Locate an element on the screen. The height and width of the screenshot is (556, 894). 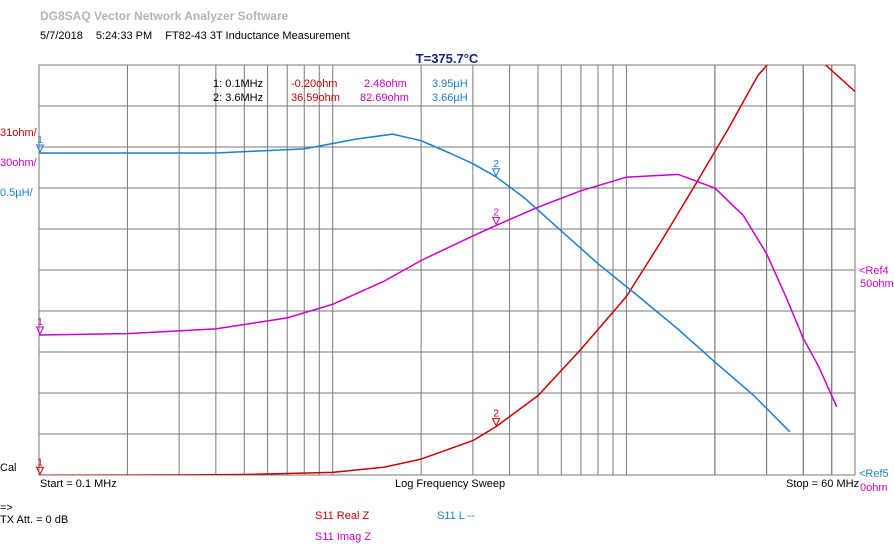
cal-label: Cal is located at coordinates (8, 468).